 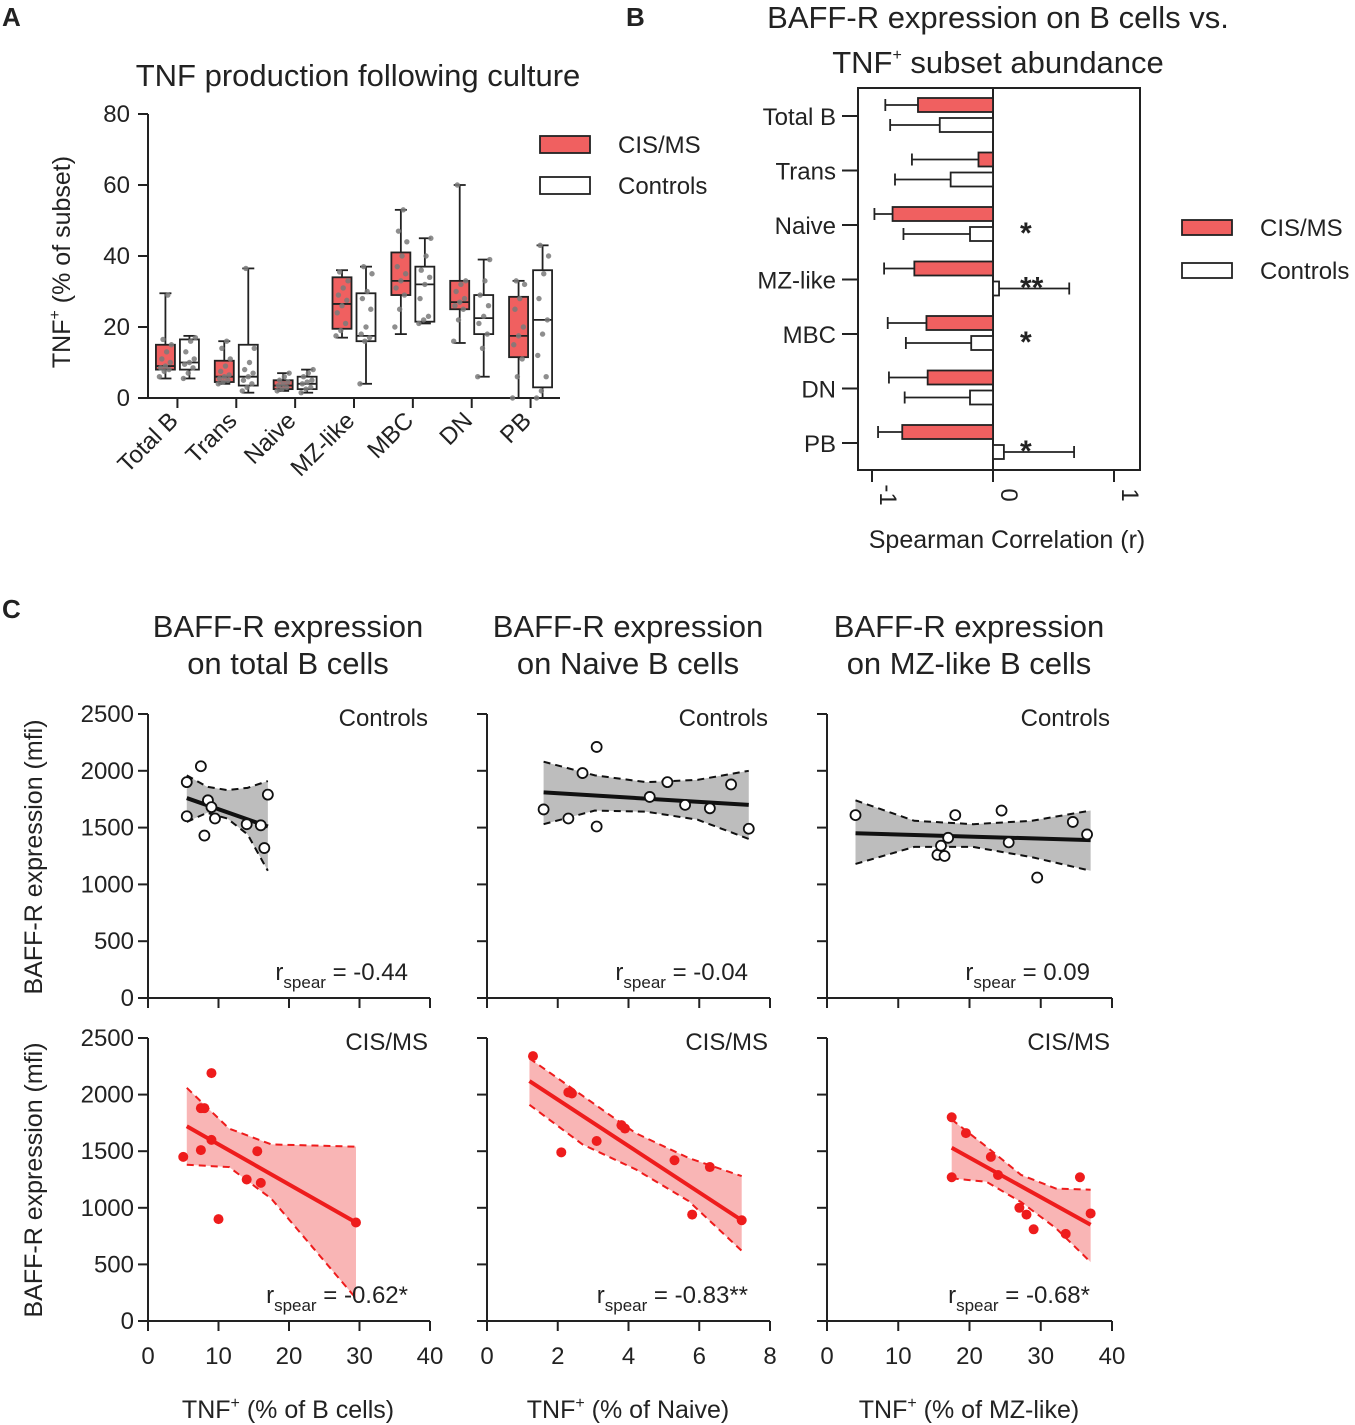 What do you see at coordinates (1026, 342) in the screenshot?
I see `significance-marker-mbc: *` at bounding box center [1026, 342].